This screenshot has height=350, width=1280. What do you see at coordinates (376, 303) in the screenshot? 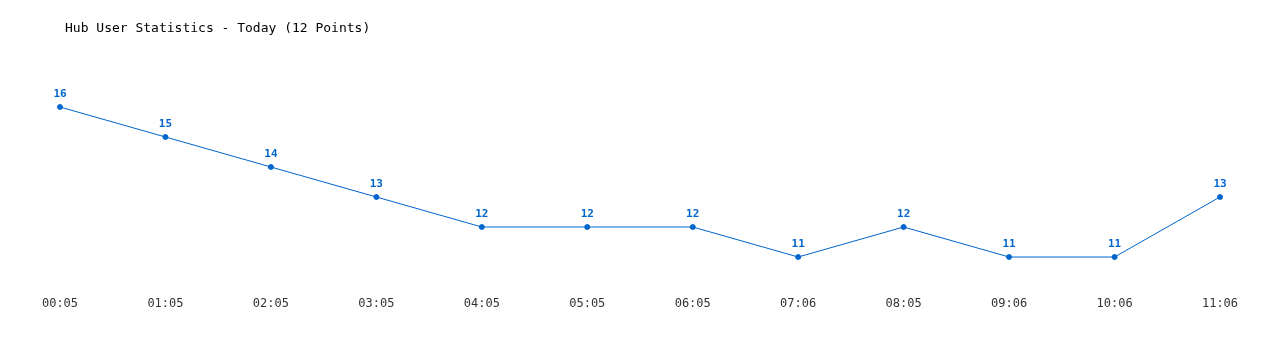
I see `x-tick-label: 03:05` at bounding box center [376, 303].